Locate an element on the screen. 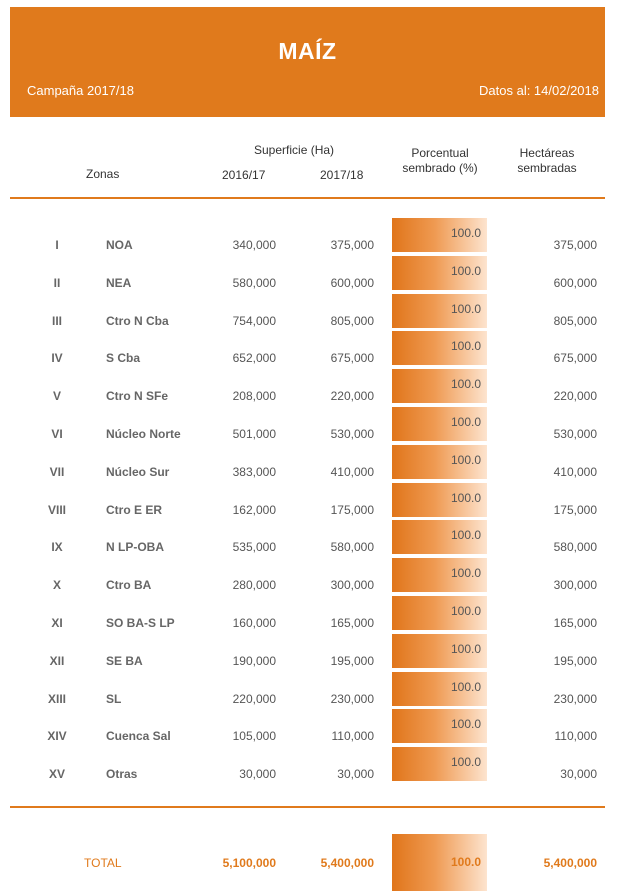 The image size is (618, 891). surface-2017: 300,000 is located at coordinates (352, 585).